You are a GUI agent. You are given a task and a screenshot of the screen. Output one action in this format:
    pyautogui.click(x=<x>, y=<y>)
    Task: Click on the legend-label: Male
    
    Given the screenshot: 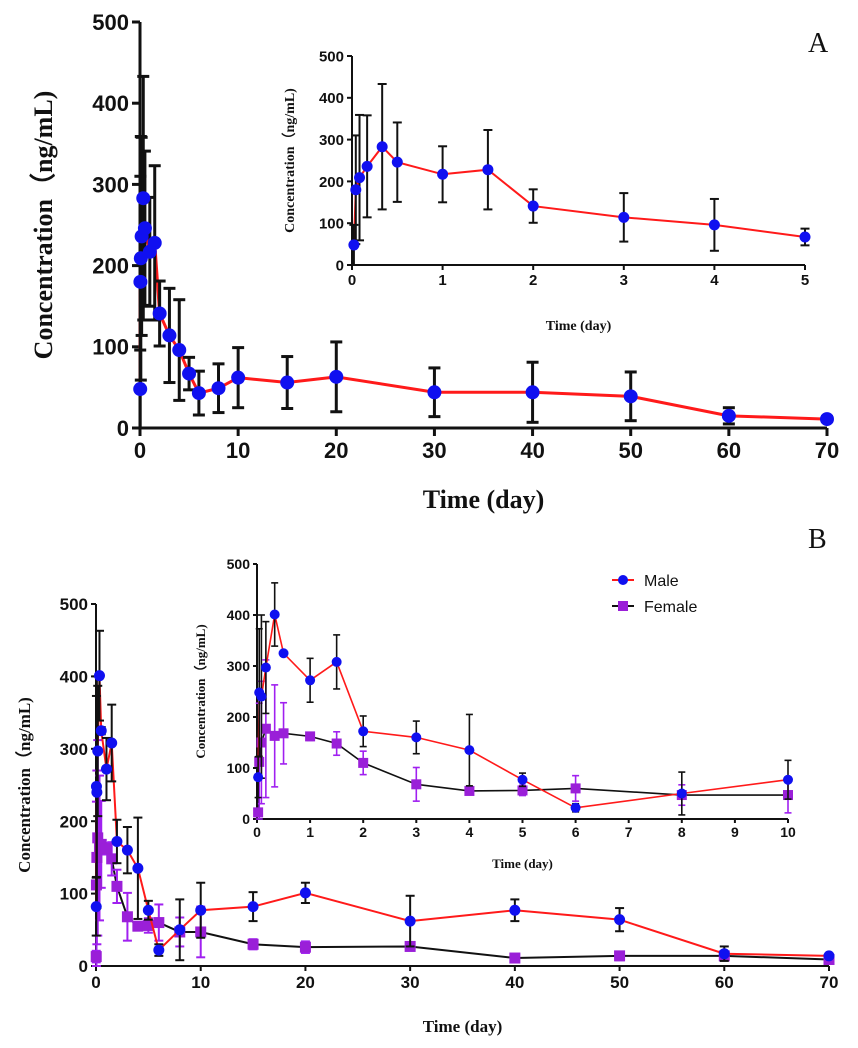 What is the action you would take?
    pyautogui.click(x=661, y=581)
    